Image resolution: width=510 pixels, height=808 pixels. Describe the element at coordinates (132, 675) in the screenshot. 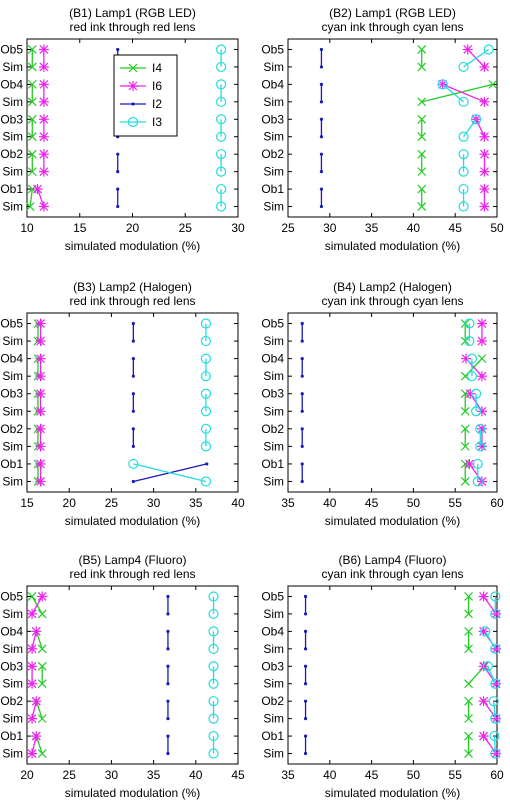

I see `plot-frame` at that location.